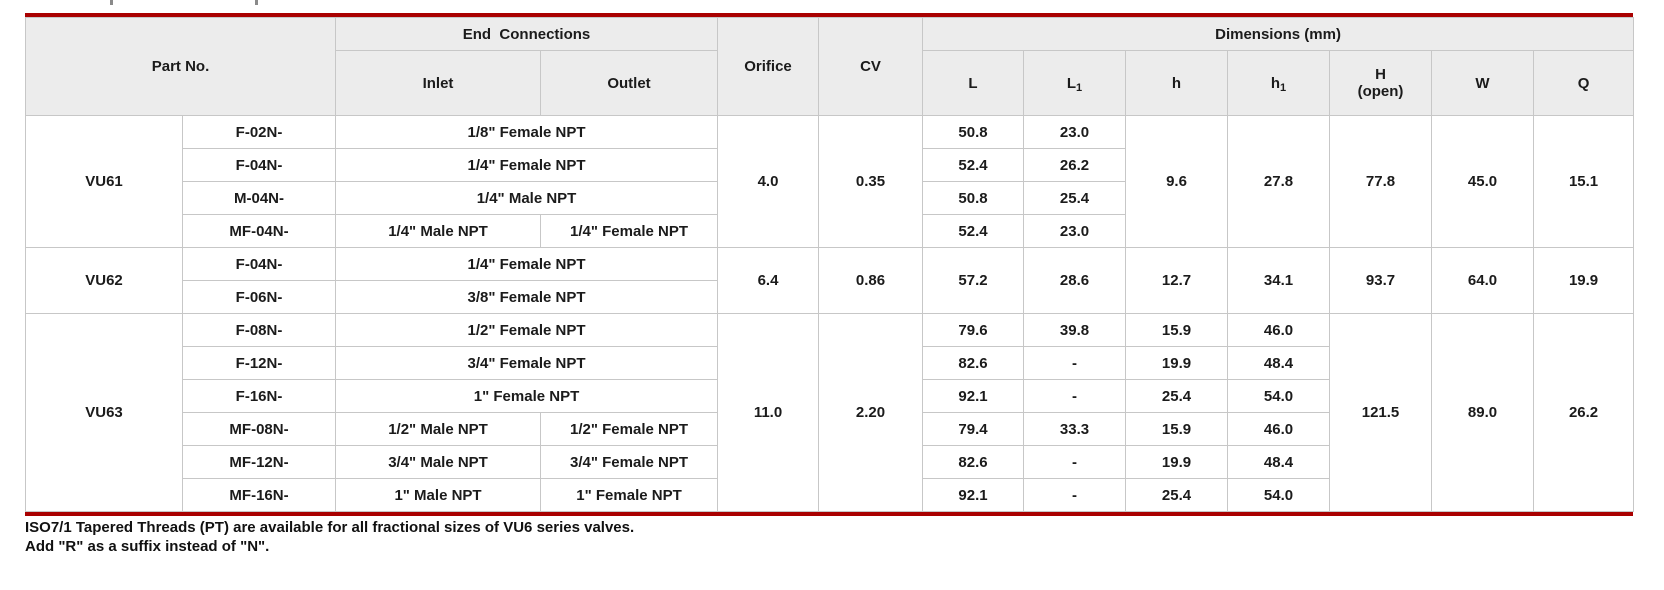 The image size is (1664, 590). Describe the element at coordinates (629, 231) in the screenshot. I see `outlet-cell: 1/4" Female NPT` at that location.